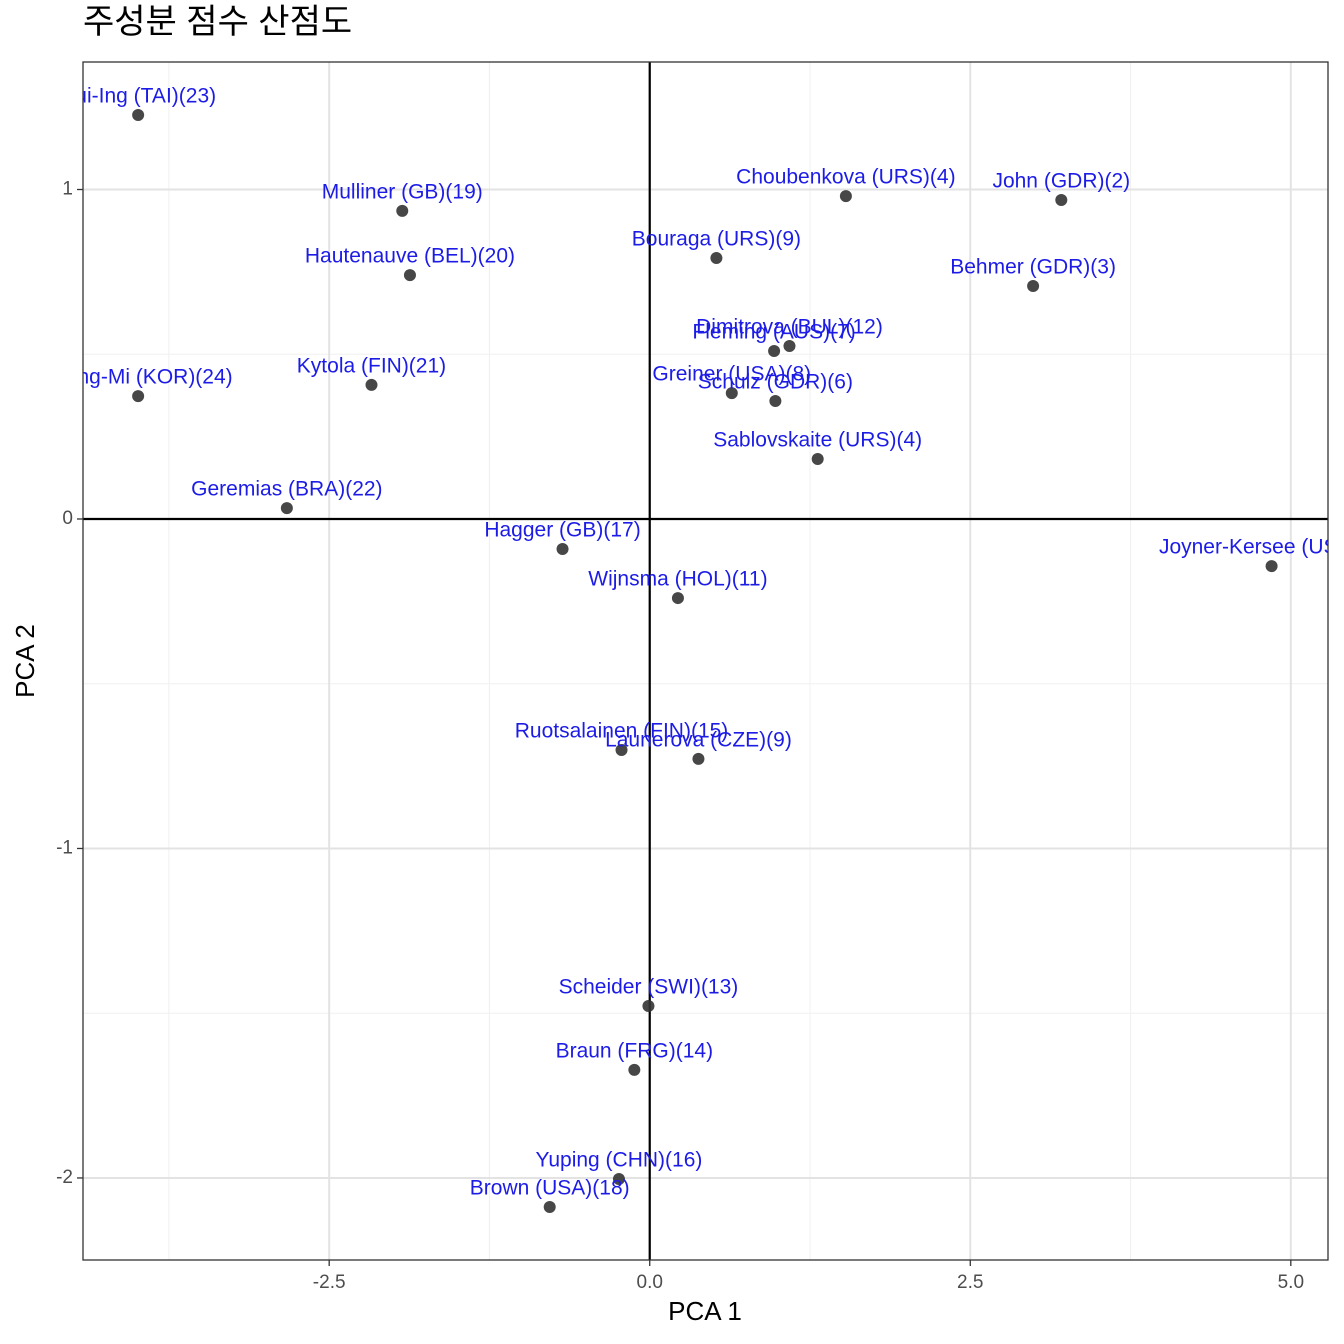  Describe the element at coordinates (67, 518) in the screenshot. I see `y-tick-label: 0` at that location.